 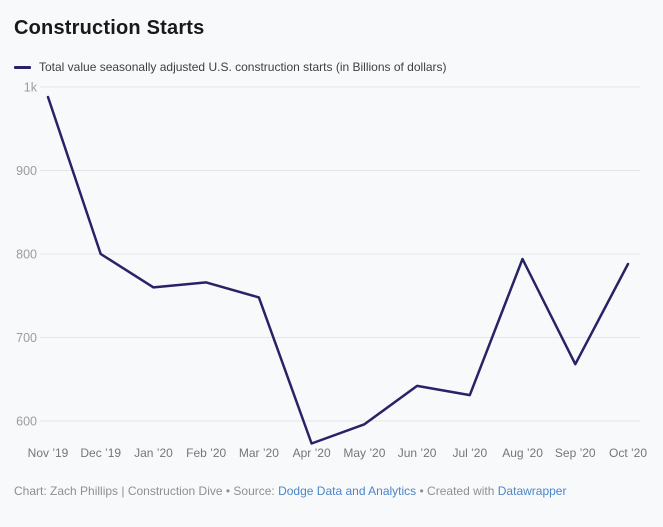 I want to click on x-tick-label: Apr ’20, so click(x=312, y=453).